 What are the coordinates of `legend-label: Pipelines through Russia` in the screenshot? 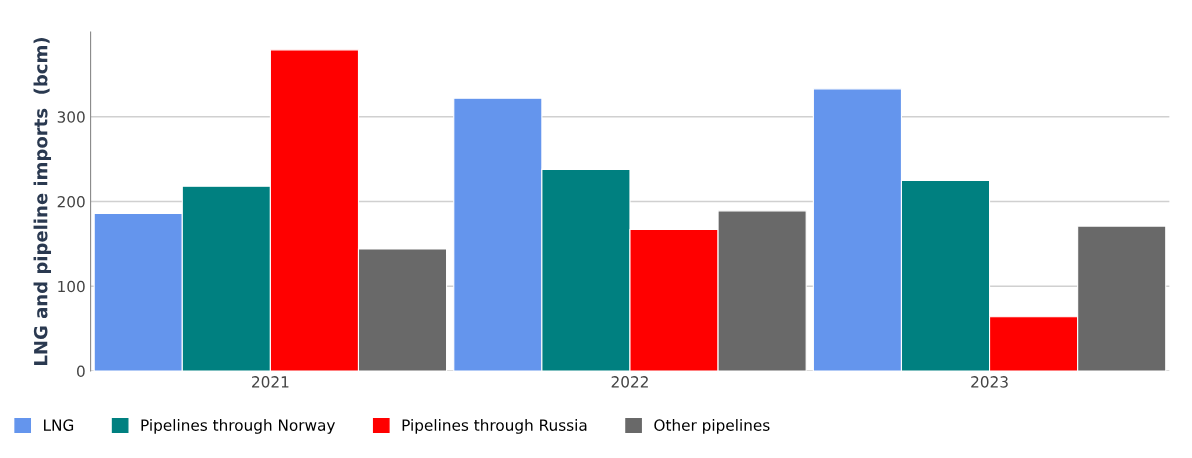 It's located at (494, 426).